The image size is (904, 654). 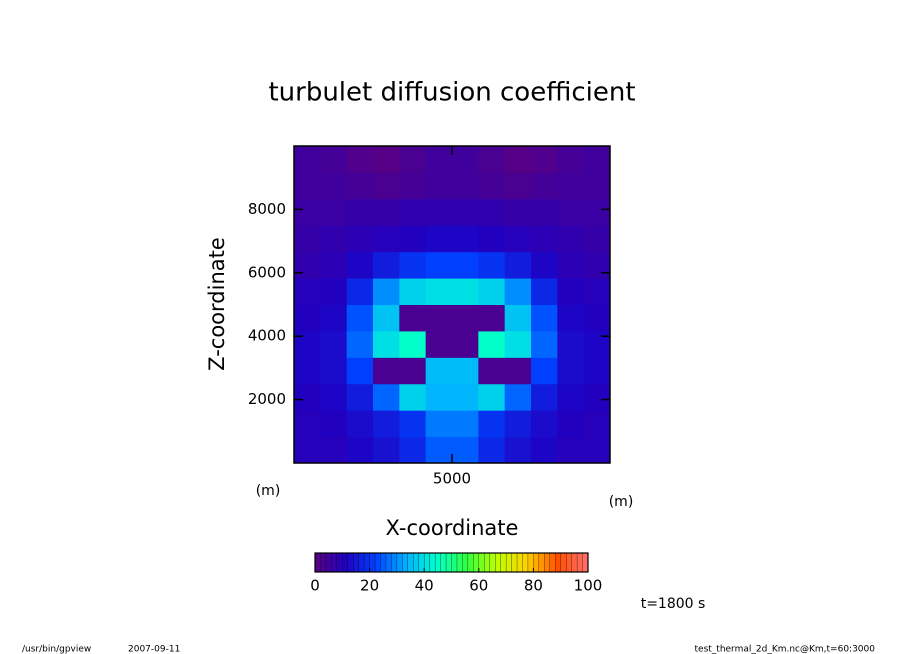 I want to click on footer-date: 2007-09-11, so click(x=154, y=649).